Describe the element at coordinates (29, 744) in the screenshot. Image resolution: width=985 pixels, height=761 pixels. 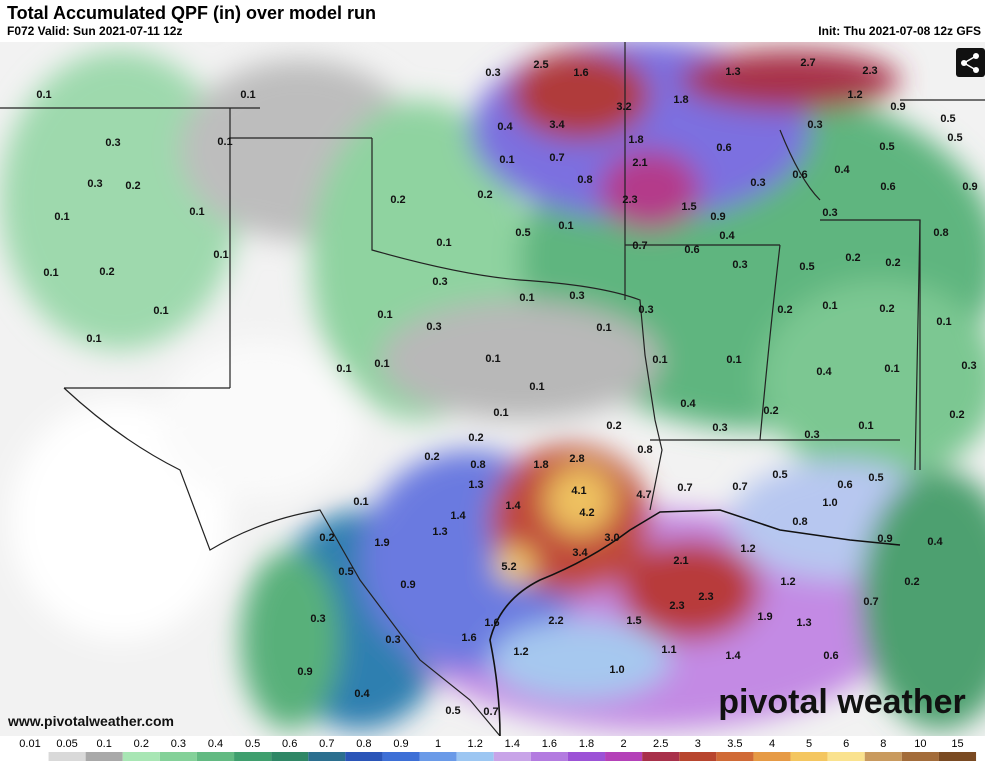
I see `colorbar-tick-label: 0.01` at that location.